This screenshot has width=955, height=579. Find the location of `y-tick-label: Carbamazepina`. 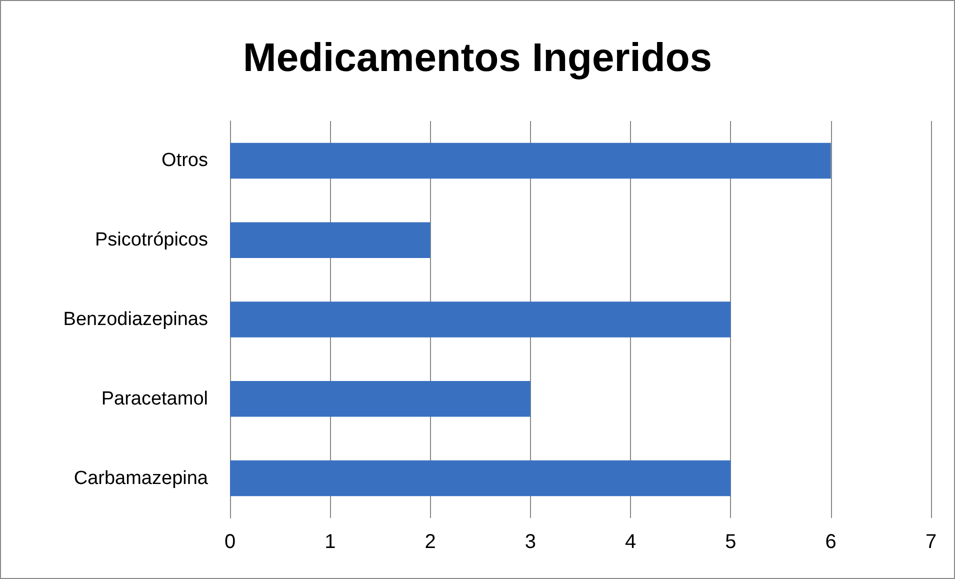

y-tick-label: Carbamazepina is located at coordinates (141, 478).